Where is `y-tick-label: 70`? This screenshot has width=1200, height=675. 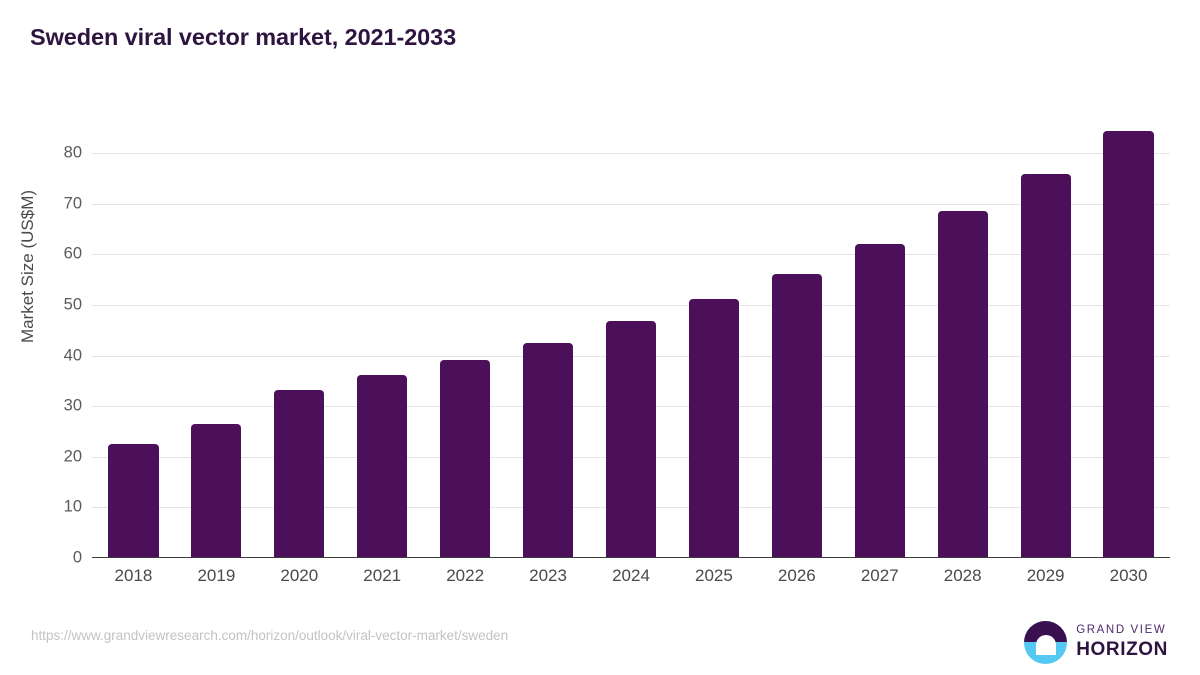 y-tick-label: 70 is located at coordinates (72, 203).